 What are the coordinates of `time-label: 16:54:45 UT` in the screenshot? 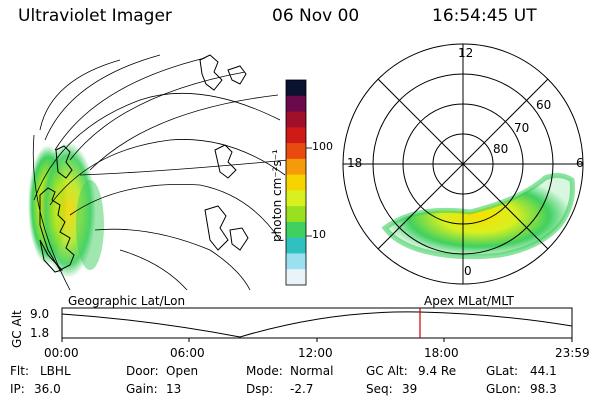 It's located at (484, 16).